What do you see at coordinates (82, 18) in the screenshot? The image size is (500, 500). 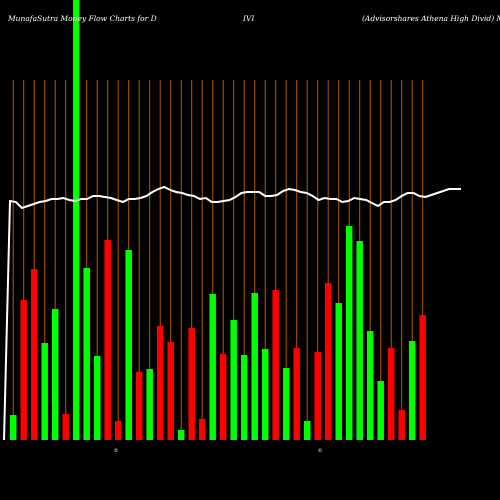 I see `chart-title-left: MunafaSutra Money Flow Charts for D` at bounding box center [82, 18].